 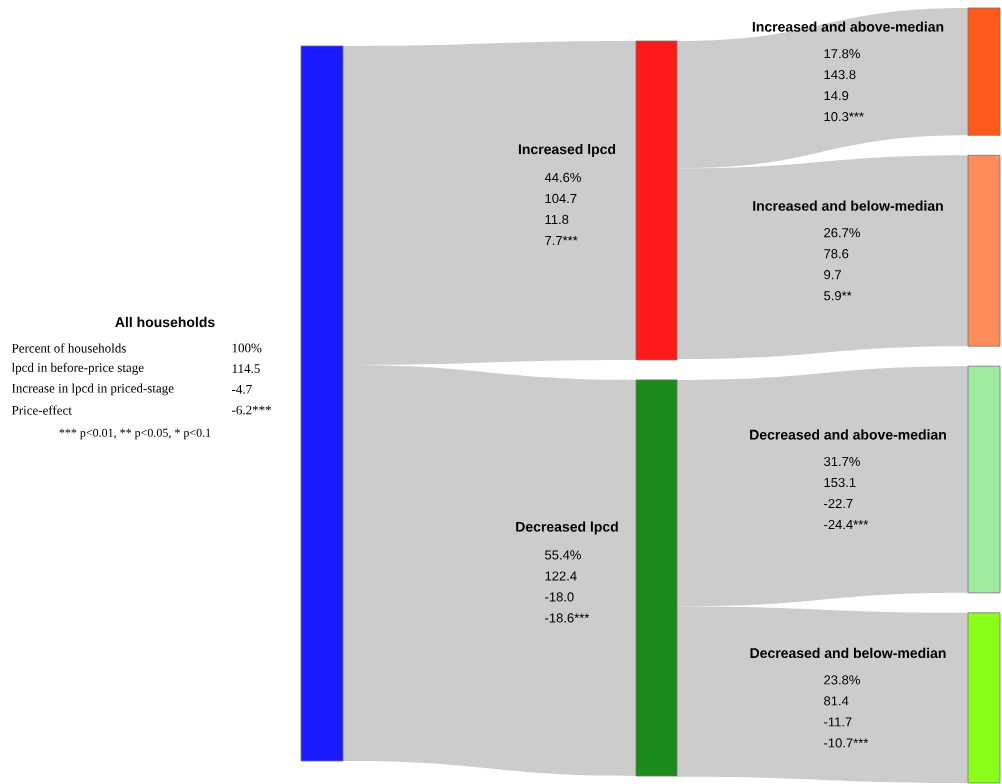 What do you see at coordinates (844, 117) in the screenshot?
I see `data-label: 10.3***` at bounding box center [844, 117].